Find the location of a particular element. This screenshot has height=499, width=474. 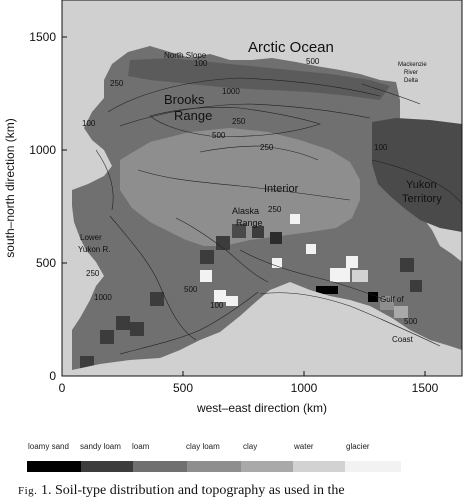

label-alaska-range: Range is located at coordinates (249, 223).